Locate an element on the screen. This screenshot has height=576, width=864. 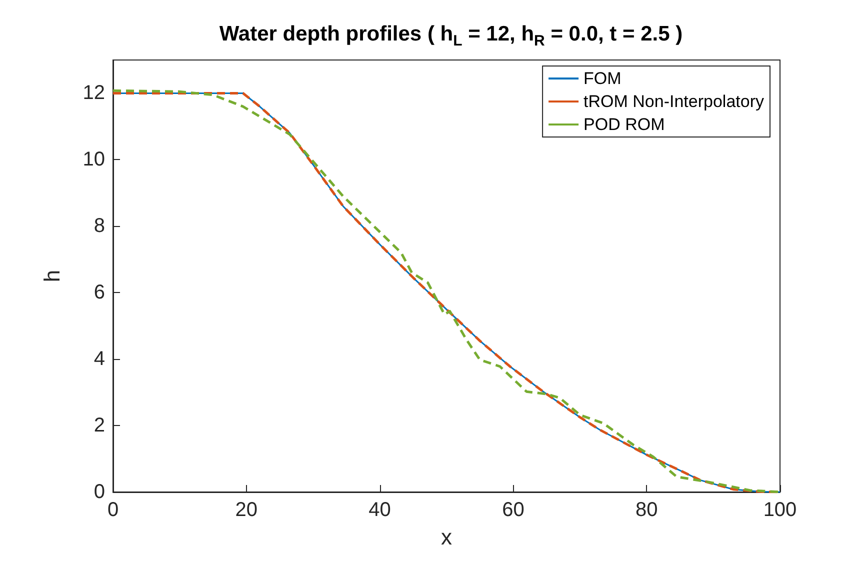
y-axis-title: h is located at coordinates (52, 276).